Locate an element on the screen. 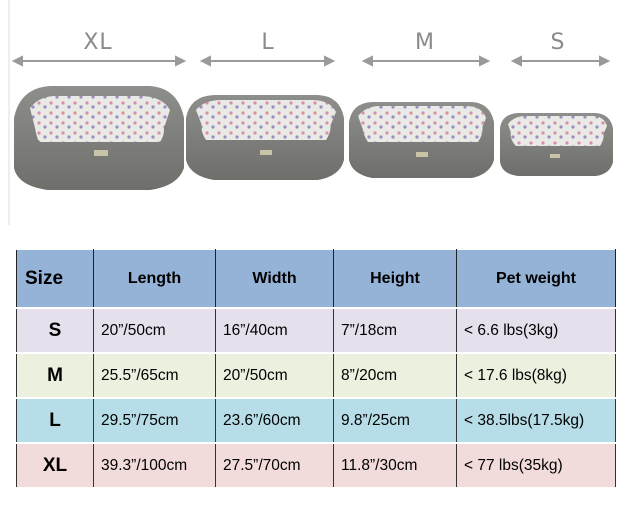 This screenshot has width=636, height=507. header-height: Height is located at coordinates (395, 279).